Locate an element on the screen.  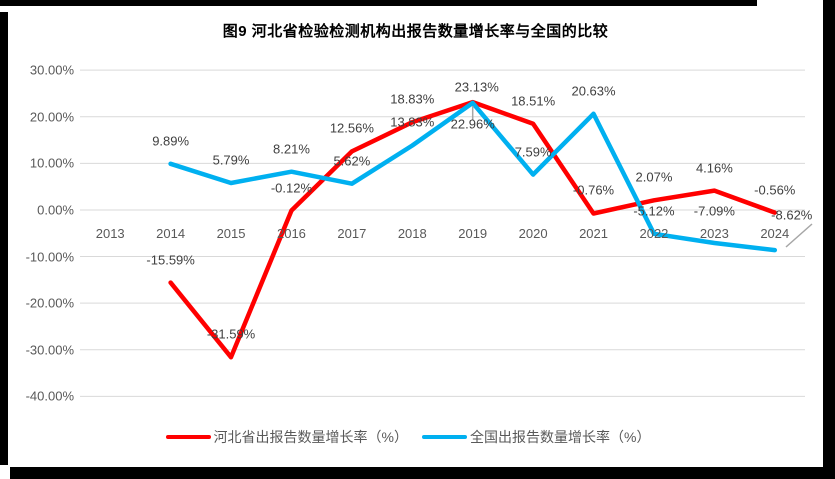
y-tick-label: -40.00% is located at coordinates (49, 396).